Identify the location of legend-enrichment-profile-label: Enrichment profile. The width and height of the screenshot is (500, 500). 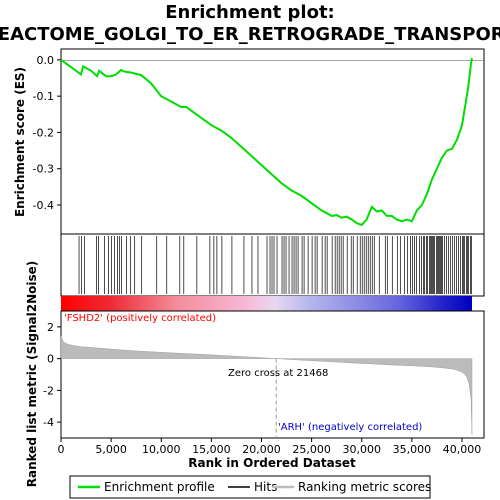
(159, 487).